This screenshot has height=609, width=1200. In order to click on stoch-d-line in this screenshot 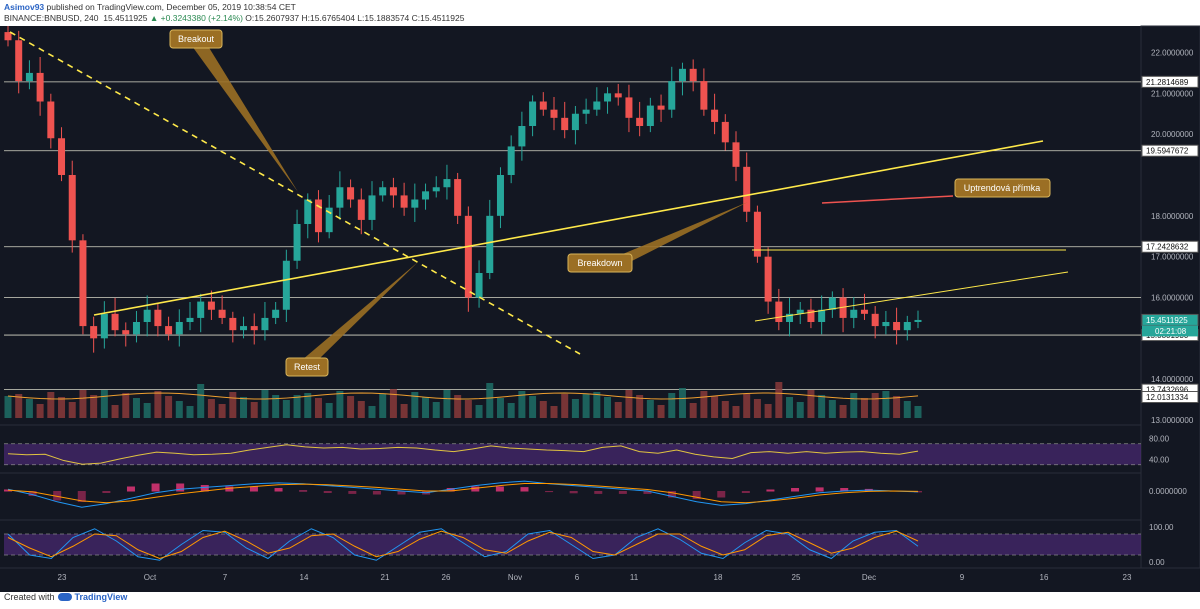, I will do `click(463, 545)`.